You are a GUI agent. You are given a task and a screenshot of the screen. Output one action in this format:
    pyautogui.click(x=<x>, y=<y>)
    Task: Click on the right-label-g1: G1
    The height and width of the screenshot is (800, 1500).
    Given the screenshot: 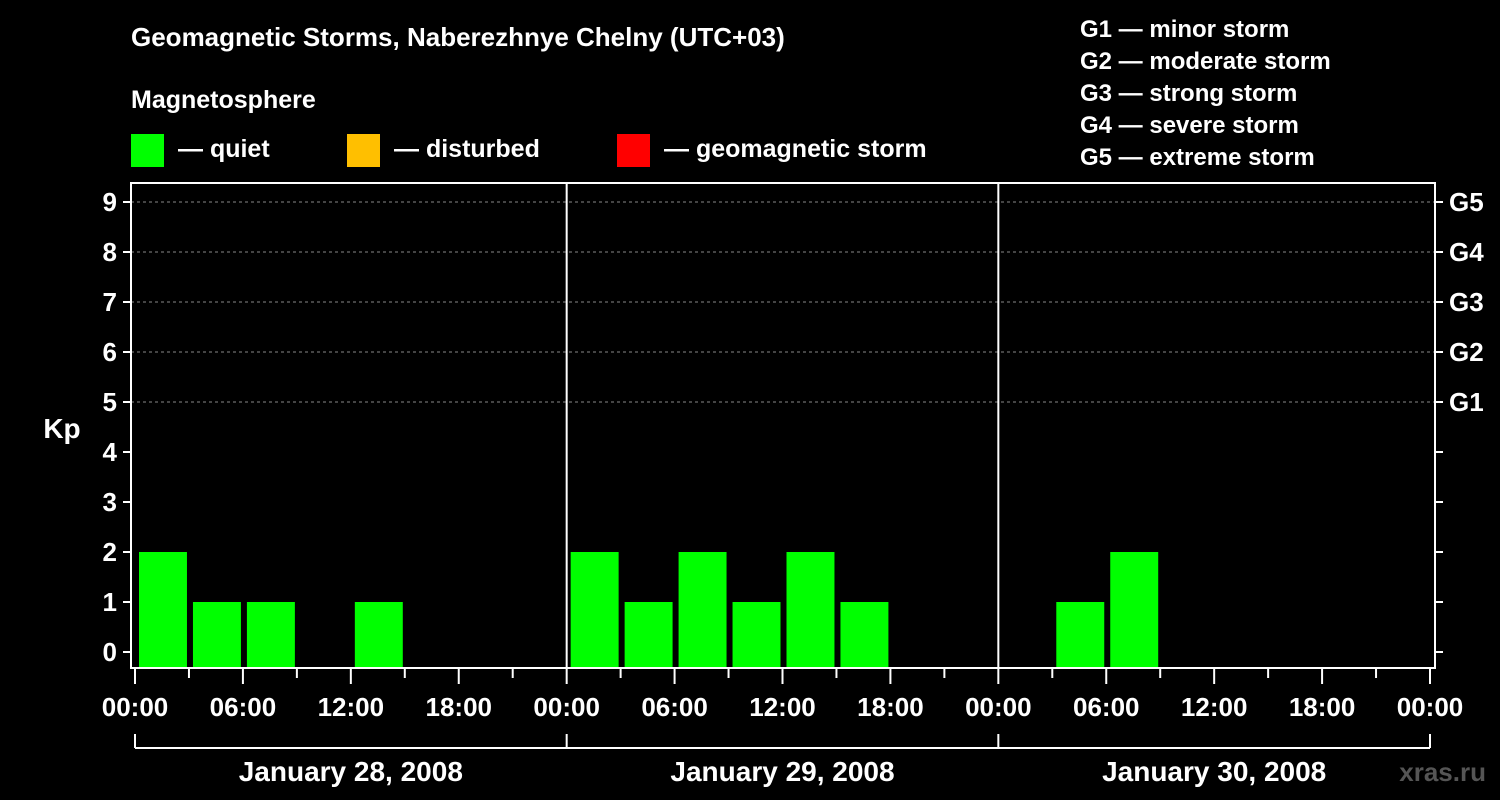 What is the action you would take?
    pyautogui.click(x=1466, y=402)
    